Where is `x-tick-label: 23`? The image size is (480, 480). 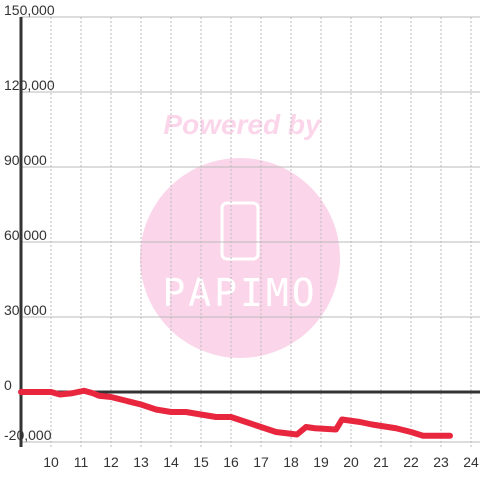
x-tick-label: 23 is located at coordinates (441, 462).